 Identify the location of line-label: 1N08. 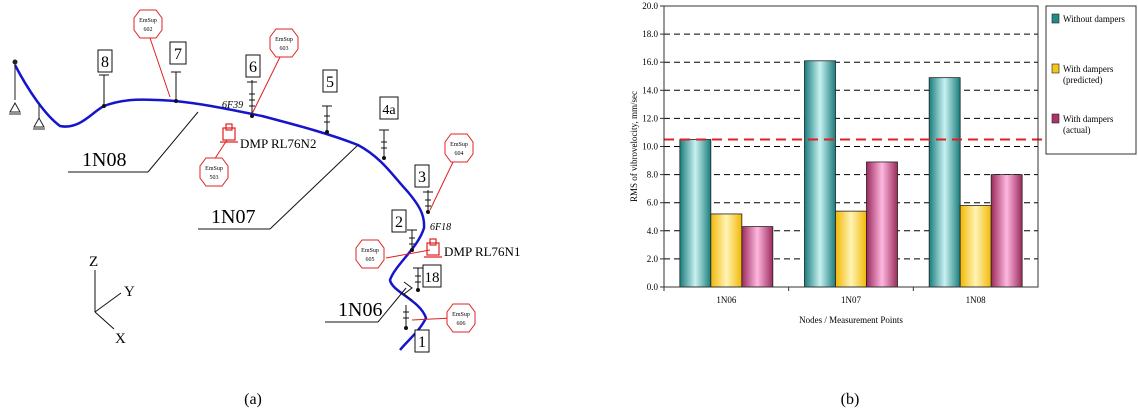
(104, 160).